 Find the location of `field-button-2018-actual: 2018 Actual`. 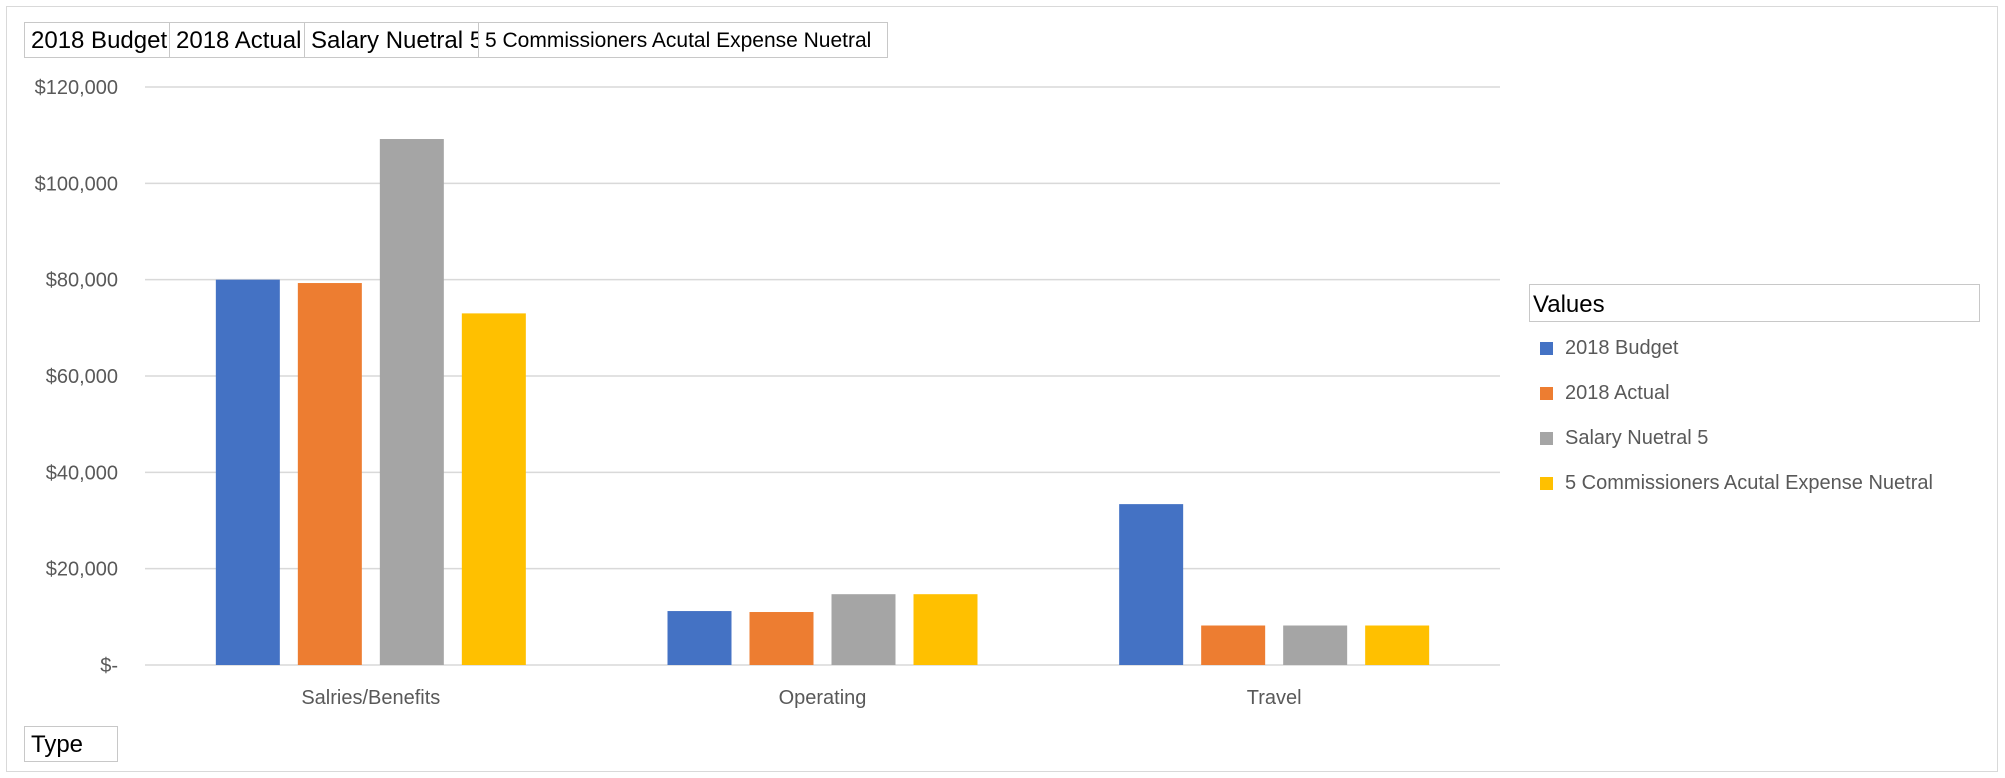

field-button-2018-actual: 2018 Actual is located at coordinates (237, 40).